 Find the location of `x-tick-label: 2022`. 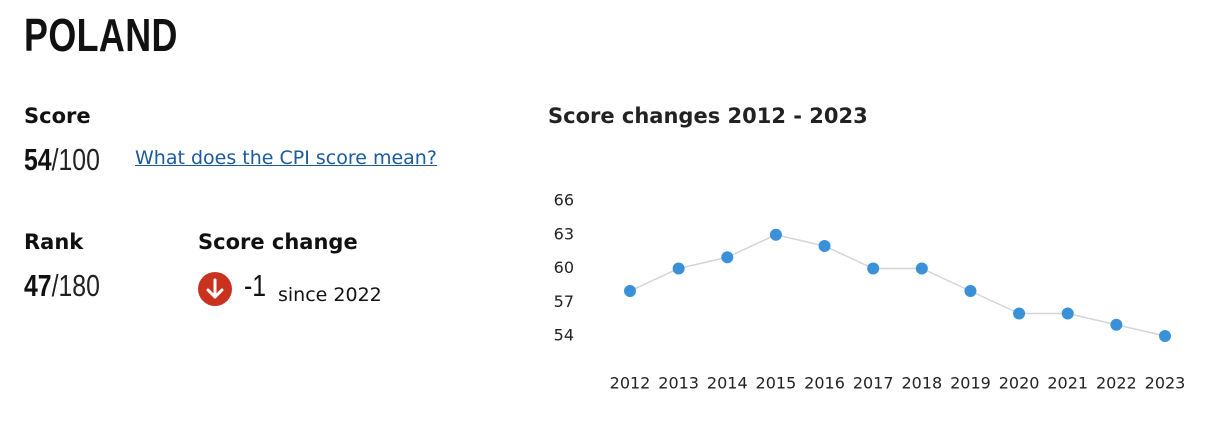

x-tick-label: 2022 is located at coordinates (1116, 383).